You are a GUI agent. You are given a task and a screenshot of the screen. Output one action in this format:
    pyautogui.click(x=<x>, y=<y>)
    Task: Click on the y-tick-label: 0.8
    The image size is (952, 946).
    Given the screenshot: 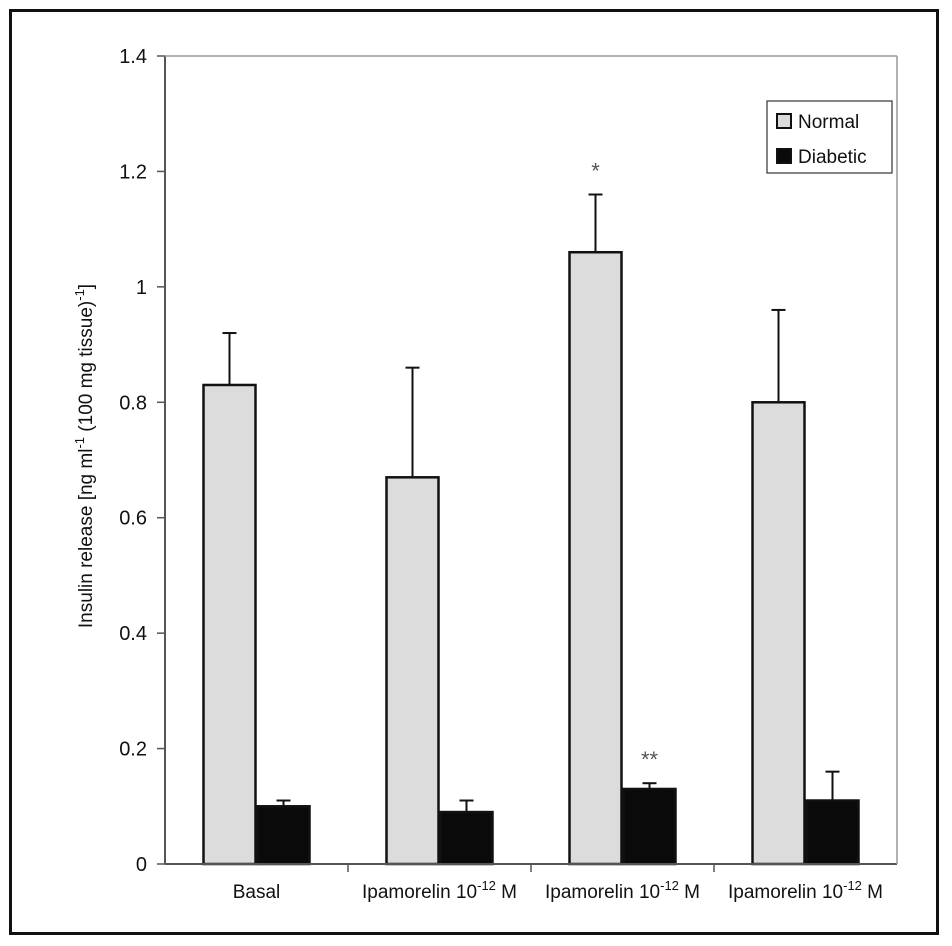 What is the action you would take?
    pyautogui.click(x=133, y=403)
    